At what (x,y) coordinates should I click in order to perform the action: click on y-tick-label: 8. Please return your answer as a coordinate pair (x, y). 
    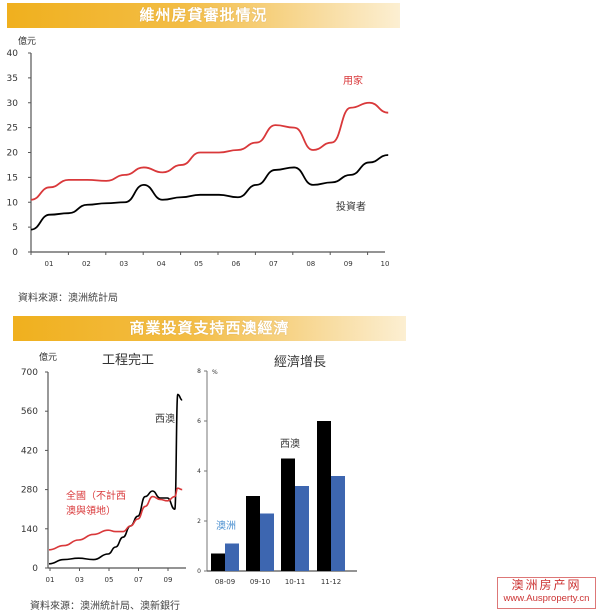
    Looking at the image, I should click on (199, 371).